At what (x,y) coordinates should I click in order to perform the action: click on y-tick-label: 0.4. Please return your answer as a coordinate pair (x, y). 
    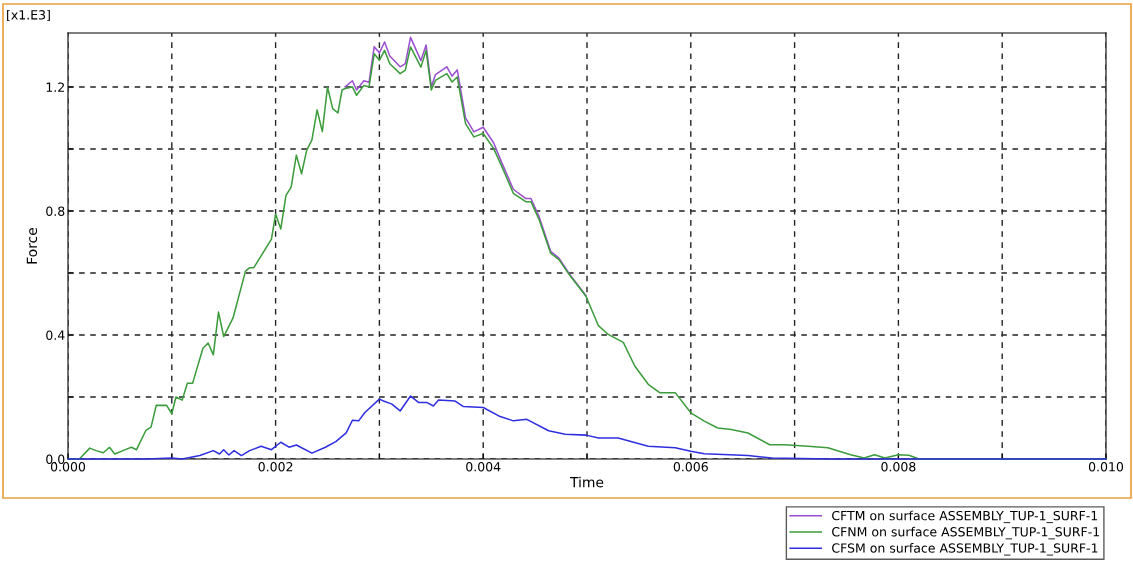
    Looking at the image, I should click on (55, 335).